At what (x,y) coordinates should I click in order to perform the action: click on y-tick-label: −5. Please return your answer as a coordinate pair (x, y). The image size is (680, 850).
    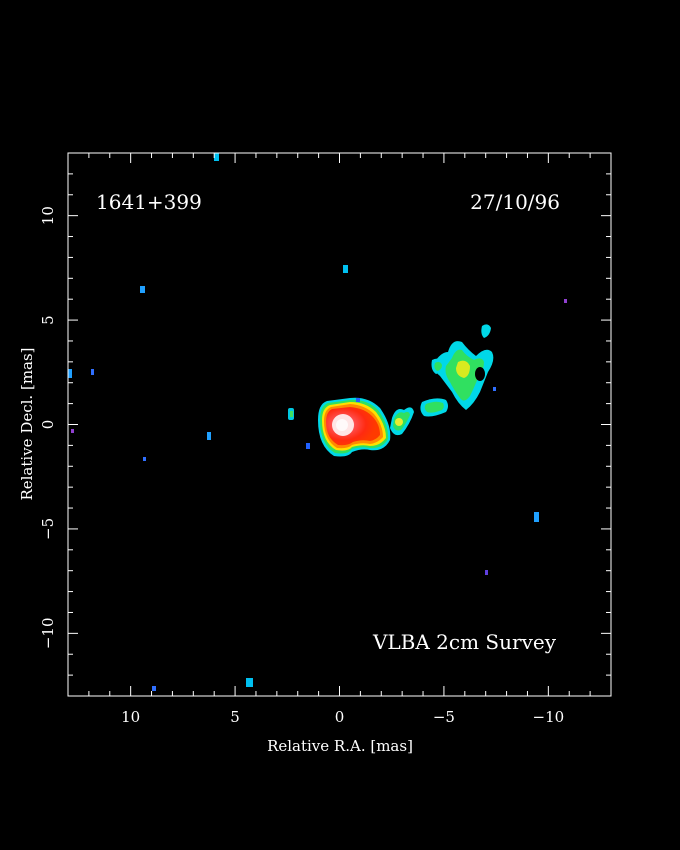
    Looking at the image, I should click on (48, 529).